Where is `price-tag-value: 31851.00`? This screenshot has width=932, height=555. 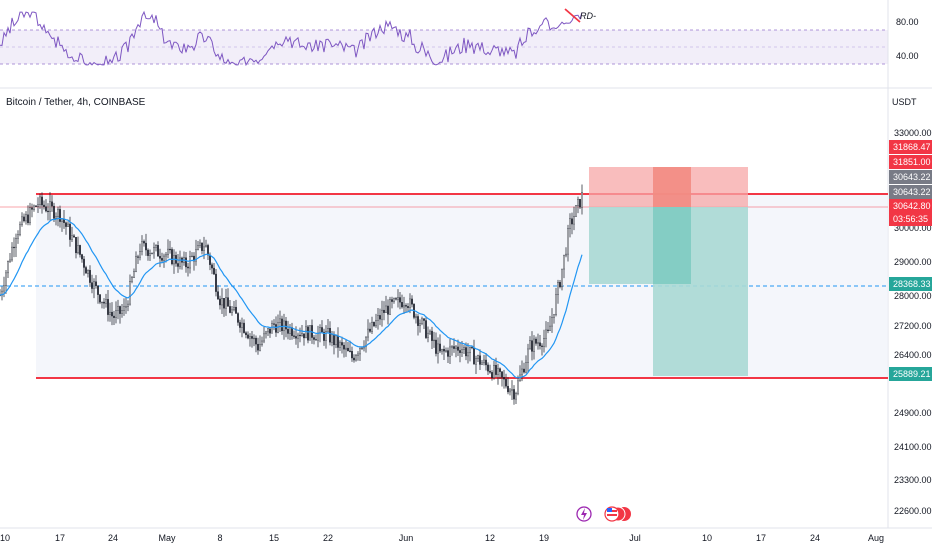
price-tag-value: 31851.00 is located at coordinates (912, 162).